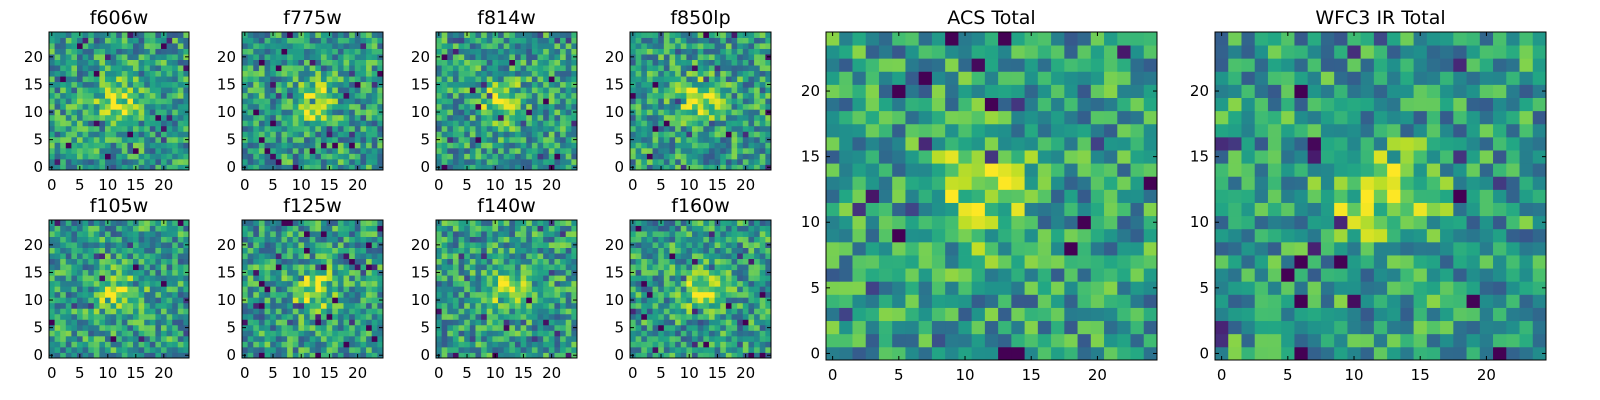 The width and height of the screenshot is (1600, 400). Describe the element at coordinates (301, 373) in the screenshot. I see `x-tick-label: 10` at that location.